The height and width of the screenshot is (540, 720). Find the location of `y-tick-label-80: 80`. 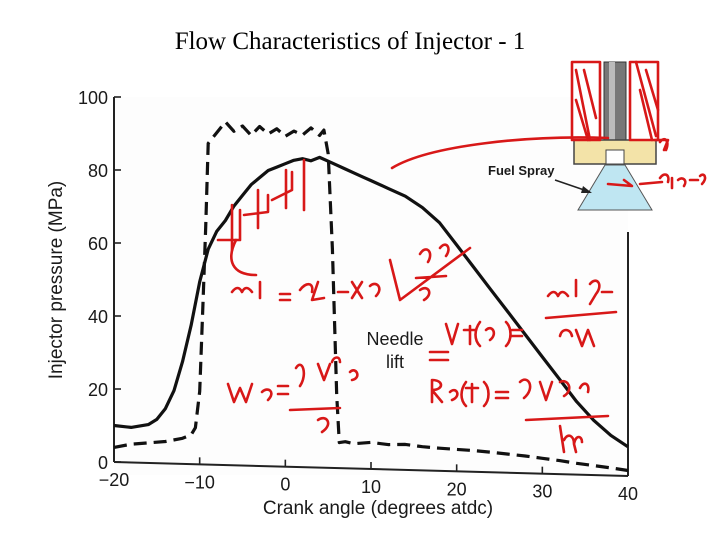

y-tick-label-80: 80 is located at coordinates (98, 171).